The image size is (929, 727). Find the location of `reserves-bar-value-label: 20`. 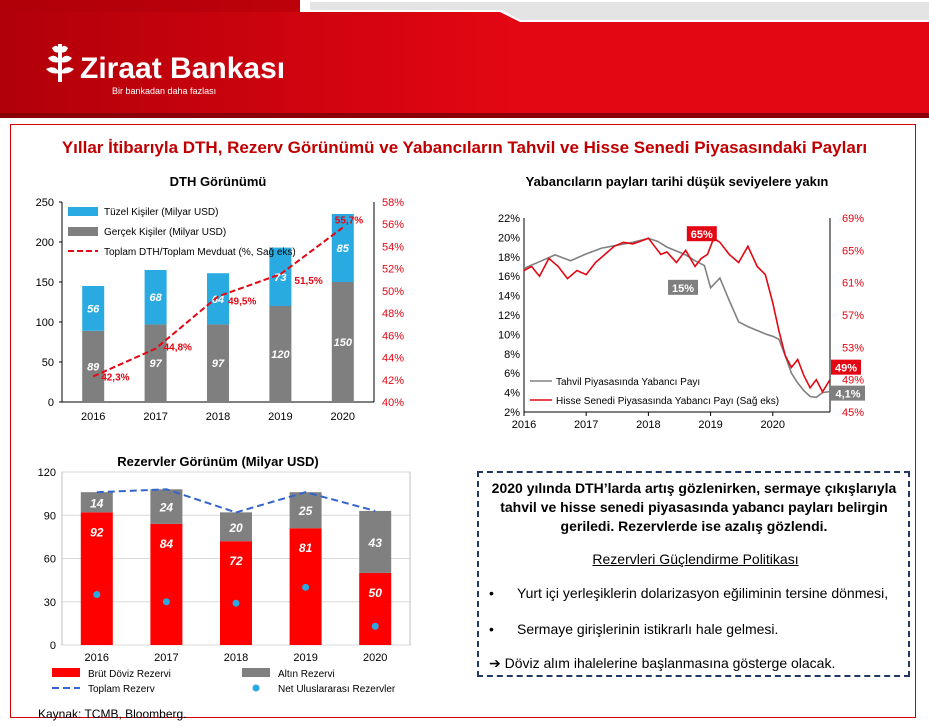

reserves-bar-value-label: 20 is located at coordinates (235, 528).